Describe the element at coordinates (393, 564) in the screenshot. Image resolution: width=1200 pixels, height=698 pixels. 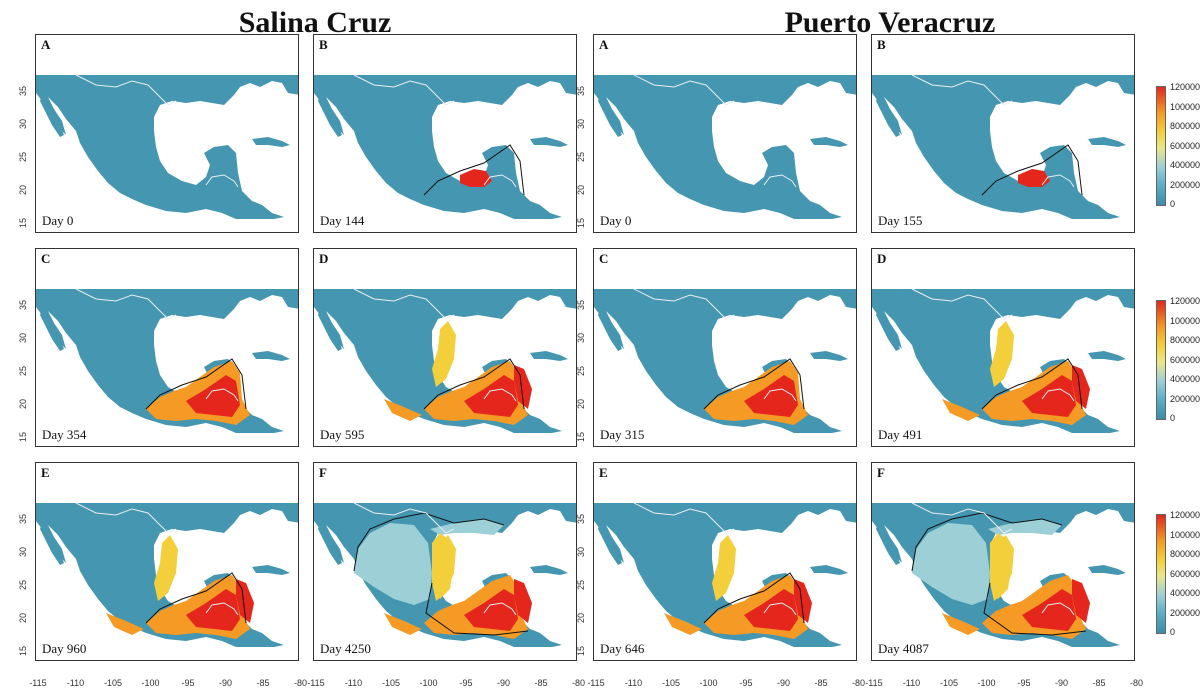
I see `spread-interior` at that location.